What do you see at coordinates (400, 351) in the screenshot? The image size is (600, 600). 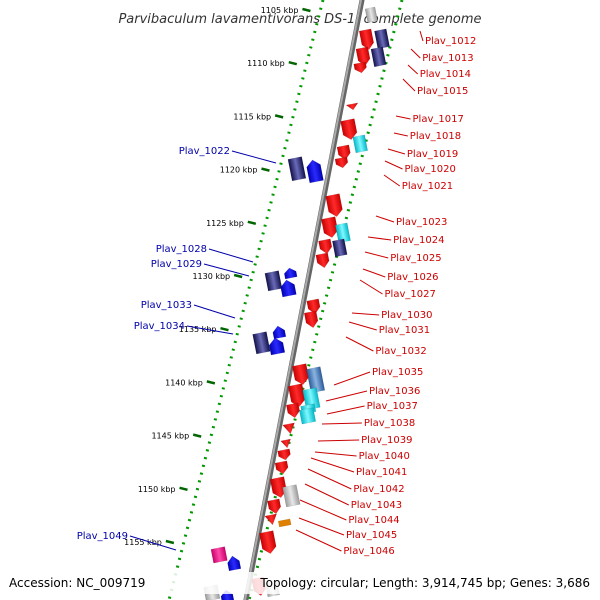 I see `gene-label-right: Plav_1032` at bounding box center [400, 351].